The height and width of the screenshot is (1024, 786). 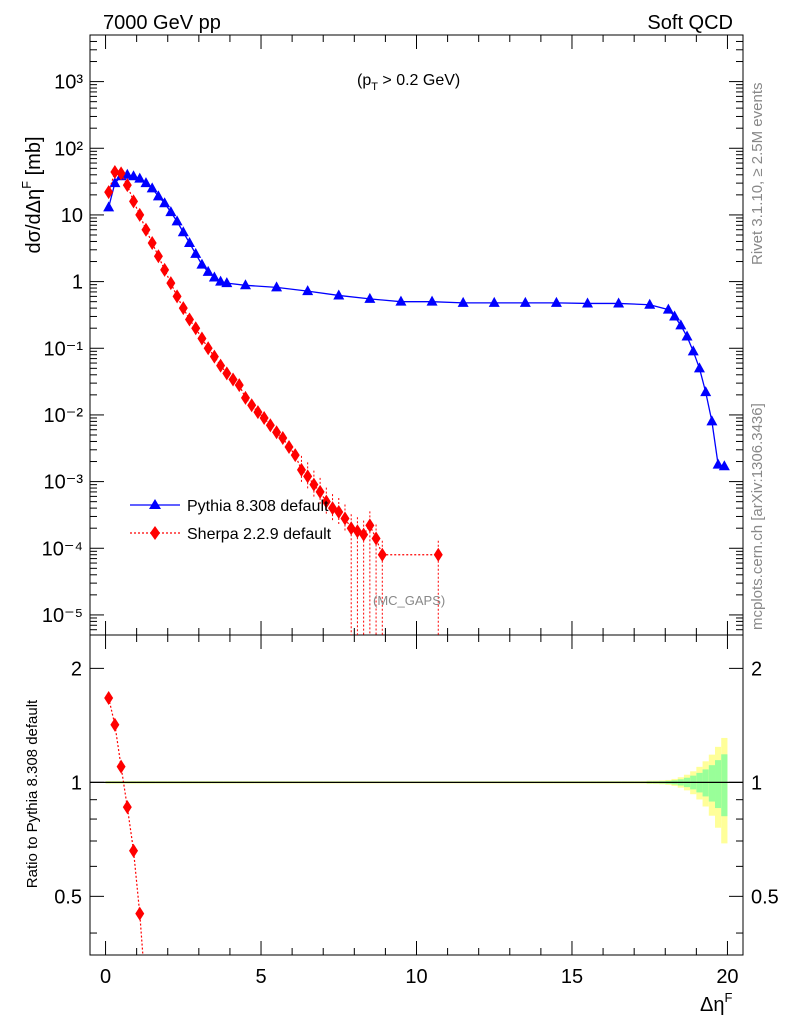 What do you see at coordinates (572, 977) in the screenshot?
I see `x-tick-label: 15` at bounding box center [572, 977].